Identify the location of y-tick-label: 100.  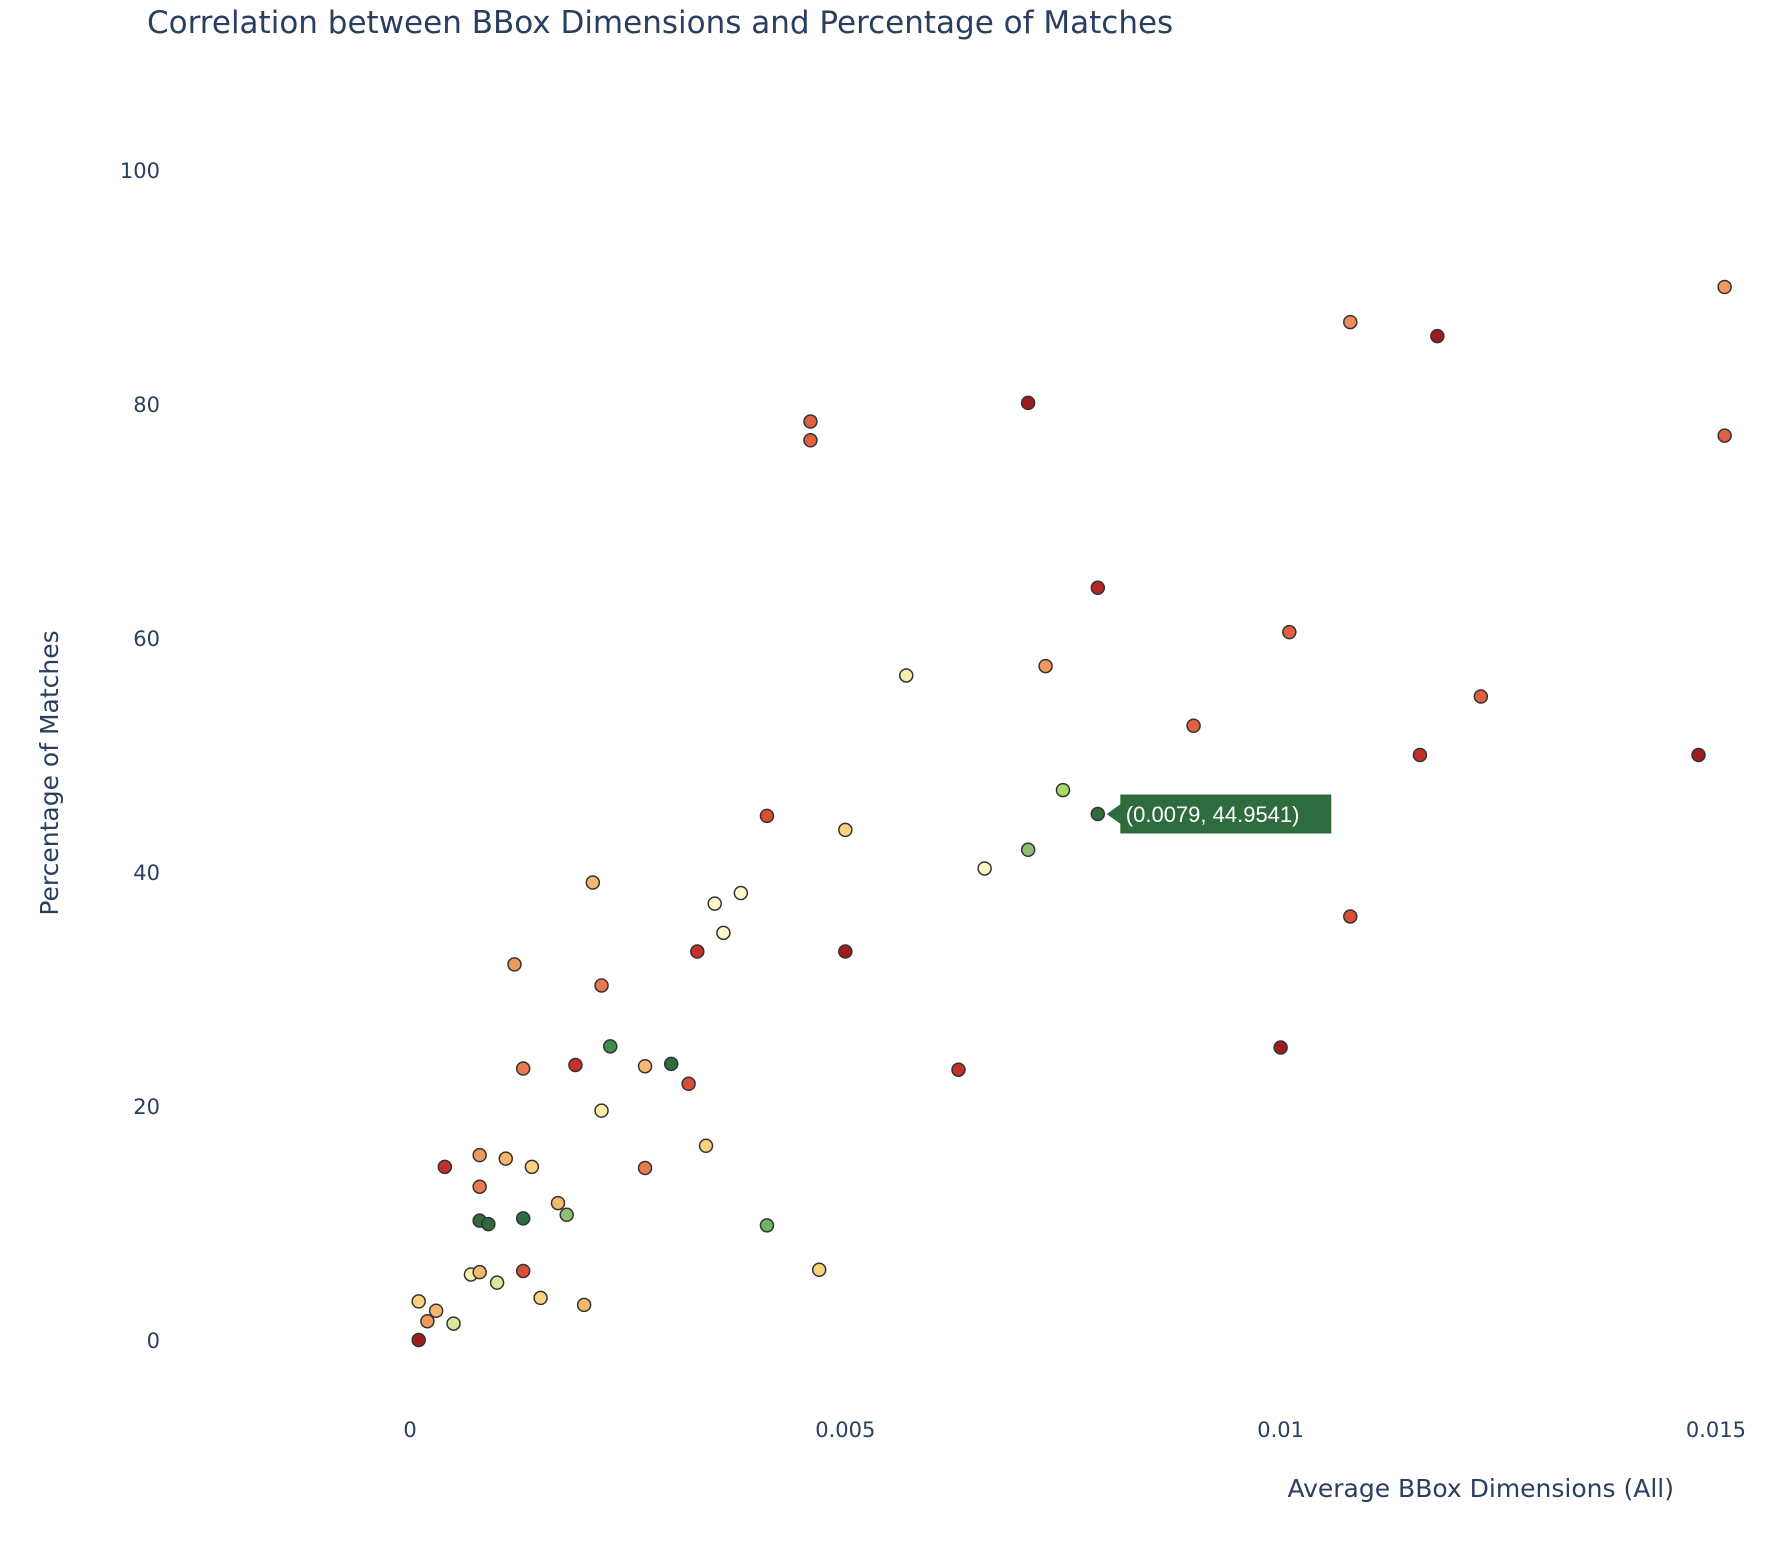
(140, 171).